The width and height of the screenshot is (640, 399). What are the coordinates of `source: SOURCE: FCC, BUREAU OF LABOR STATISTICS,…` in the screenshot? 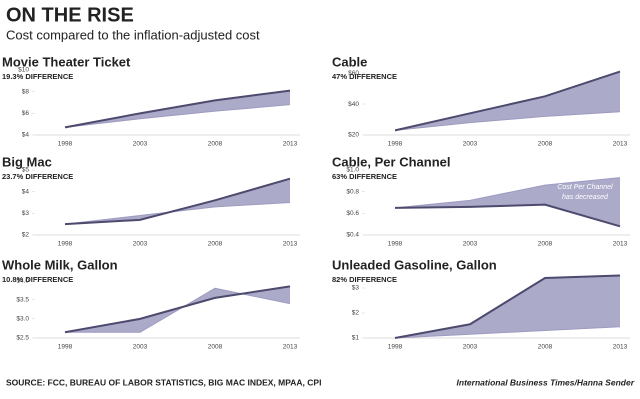 It's located at (163, 382).